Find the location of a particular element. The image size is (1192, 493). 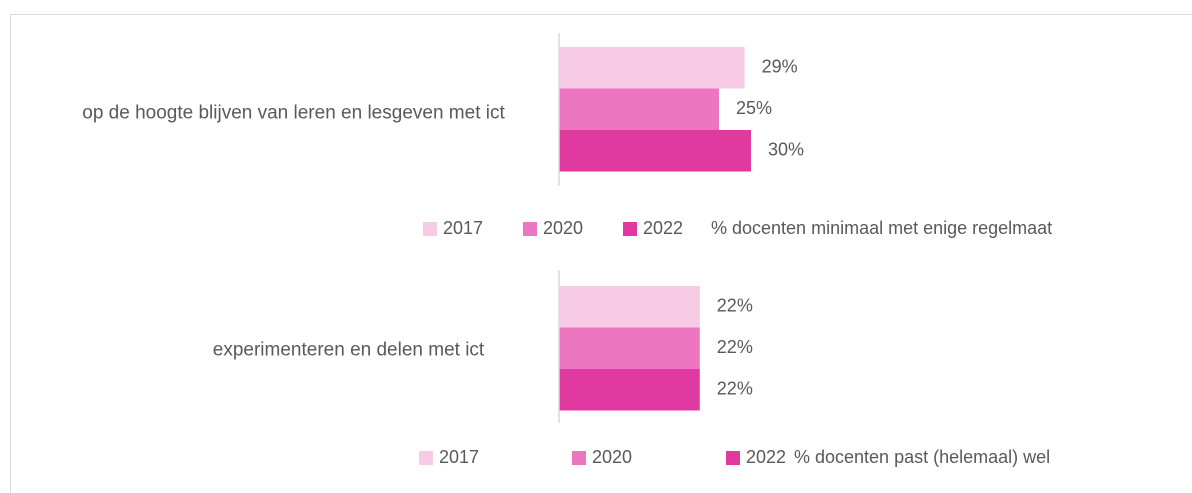

data-label: 29% is located at coordinates (780, 67).